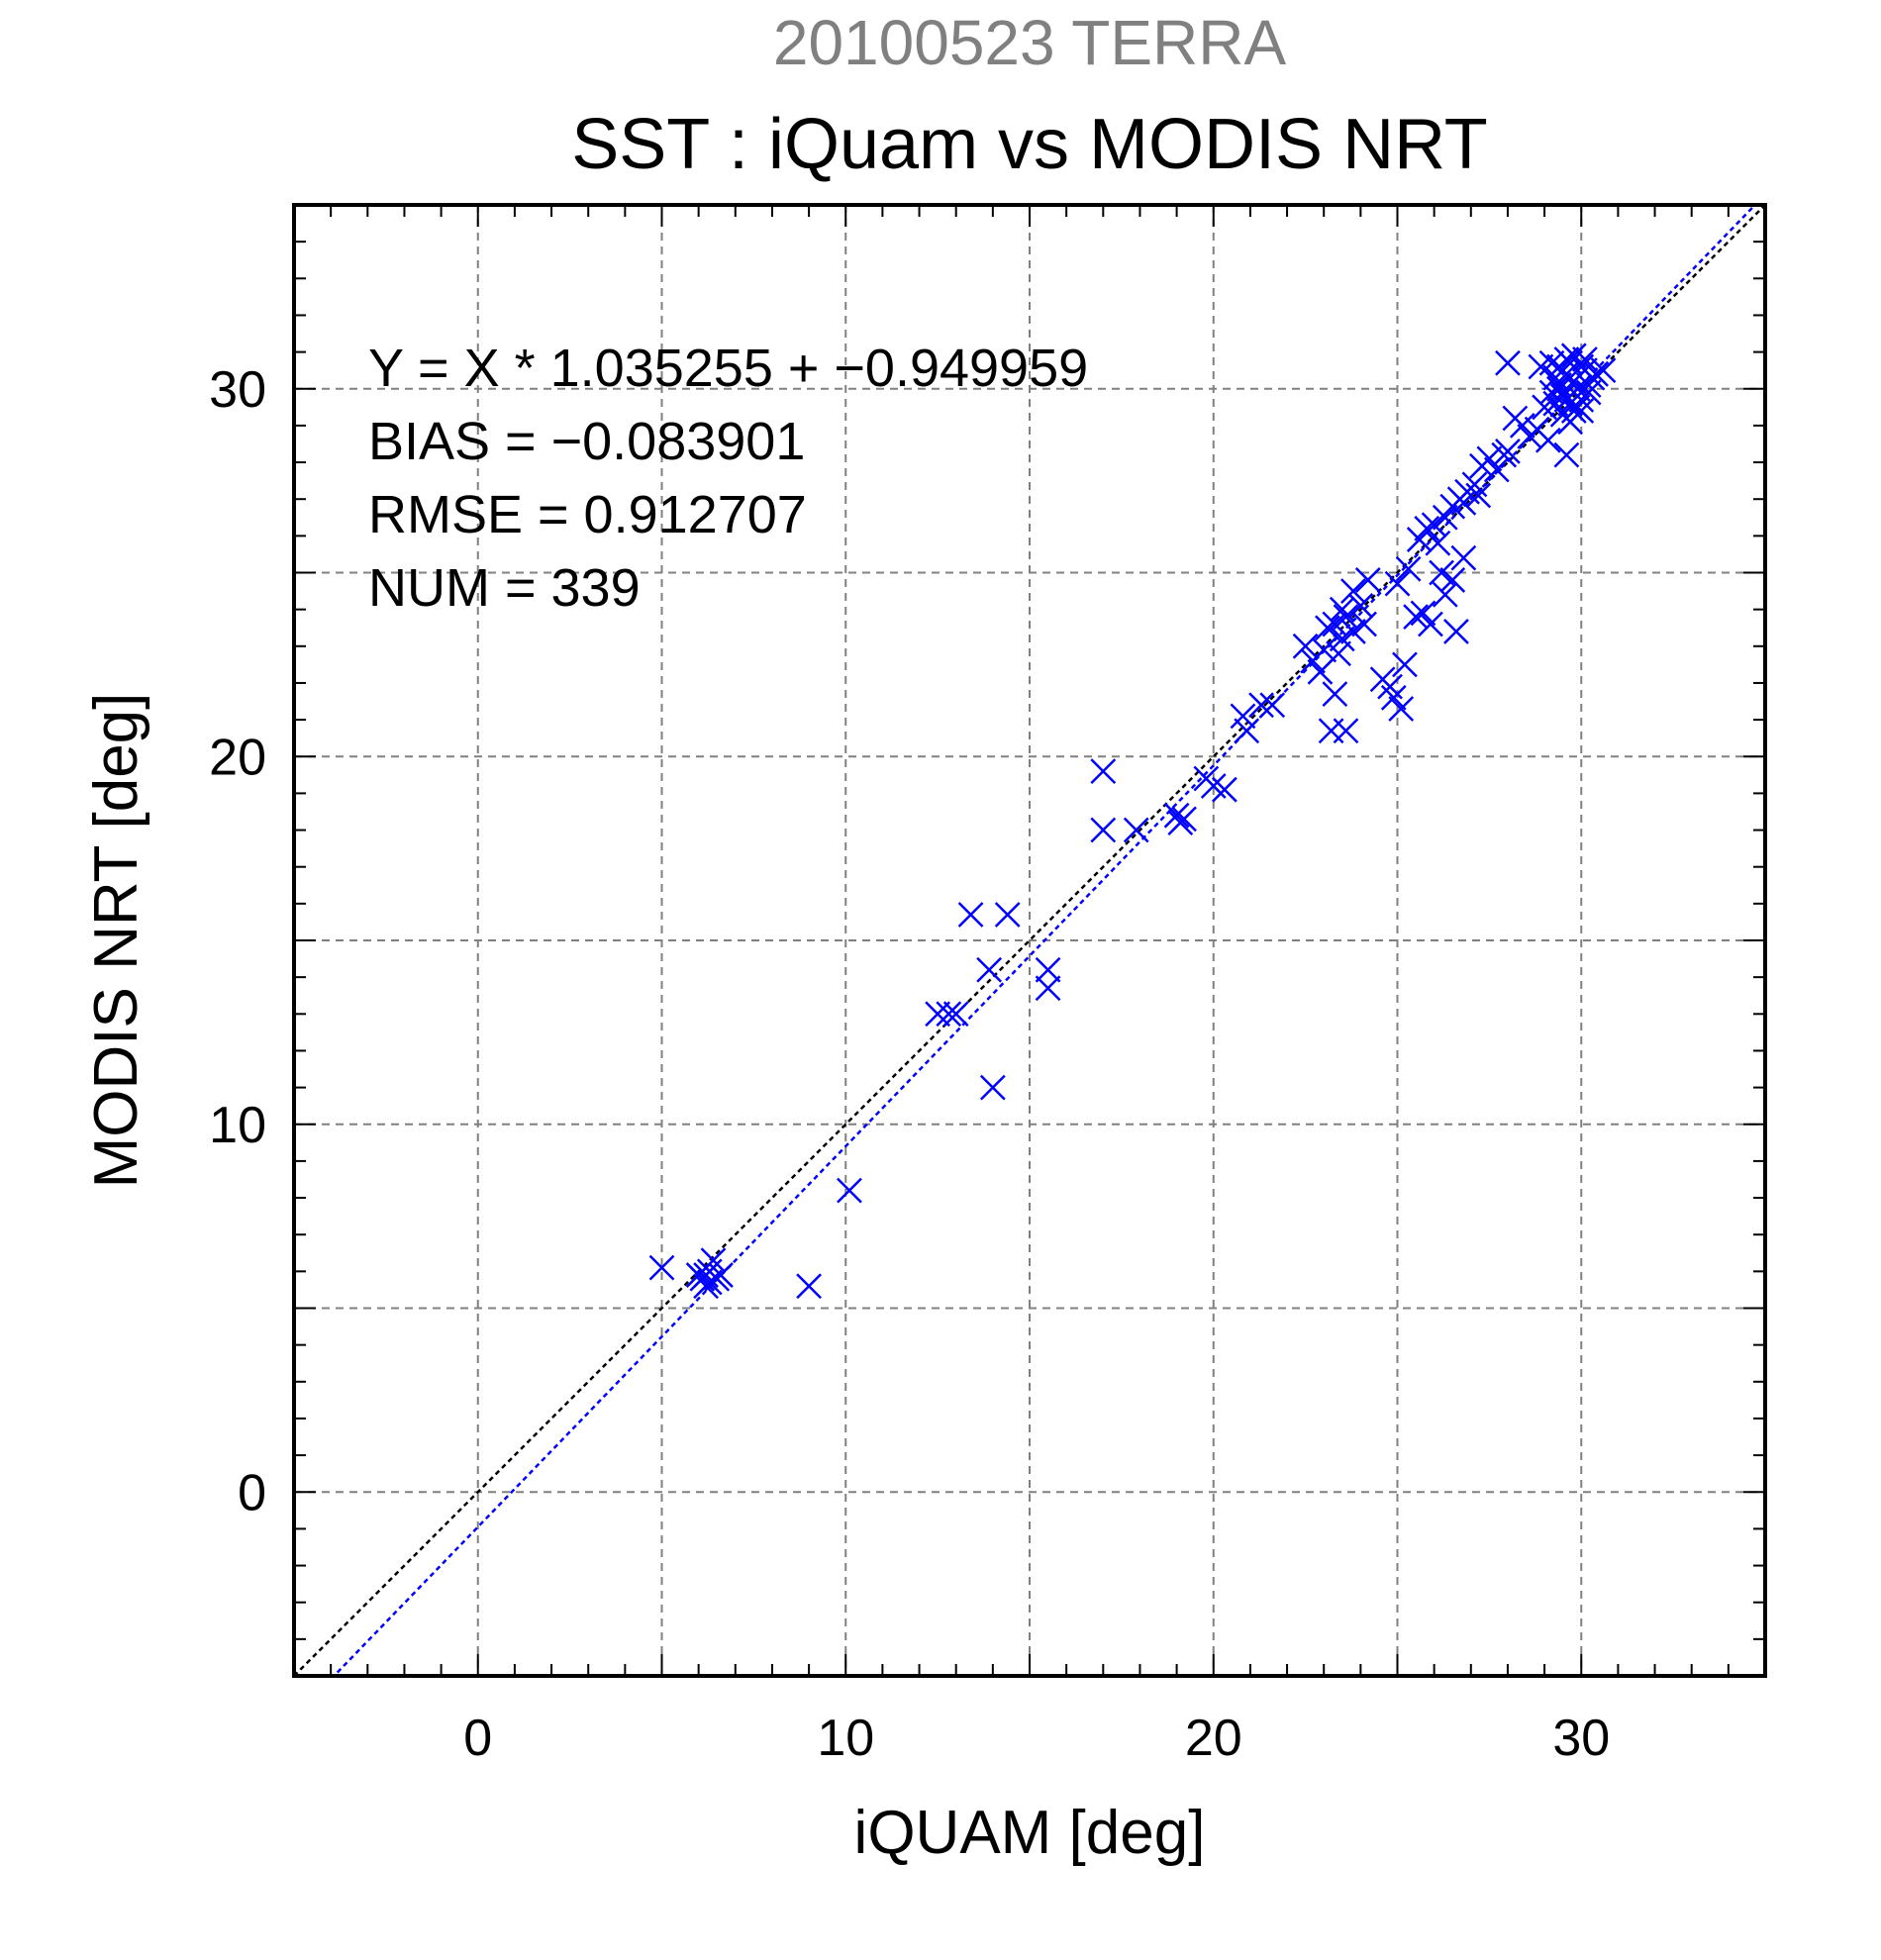  What do you see at coordinates (238, 757) in the screenshot?
I see `y-tick-label: 20` at bounding box center [238, 757].